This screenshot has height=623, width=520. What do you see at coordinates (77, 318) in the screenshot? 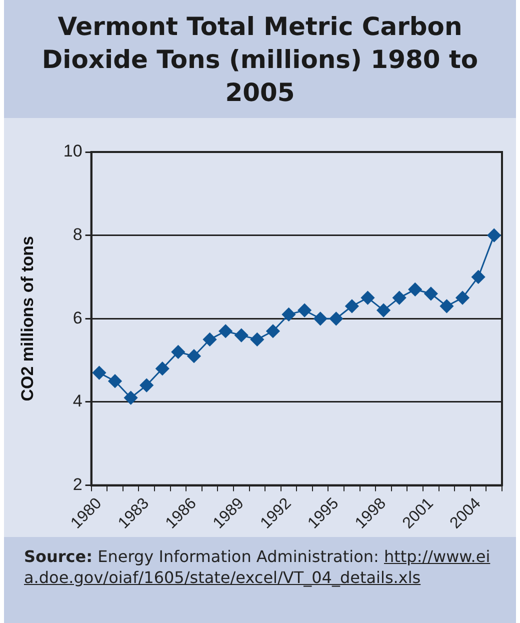
I see `y-tick-label: 6` at bounding box center [77, 318].